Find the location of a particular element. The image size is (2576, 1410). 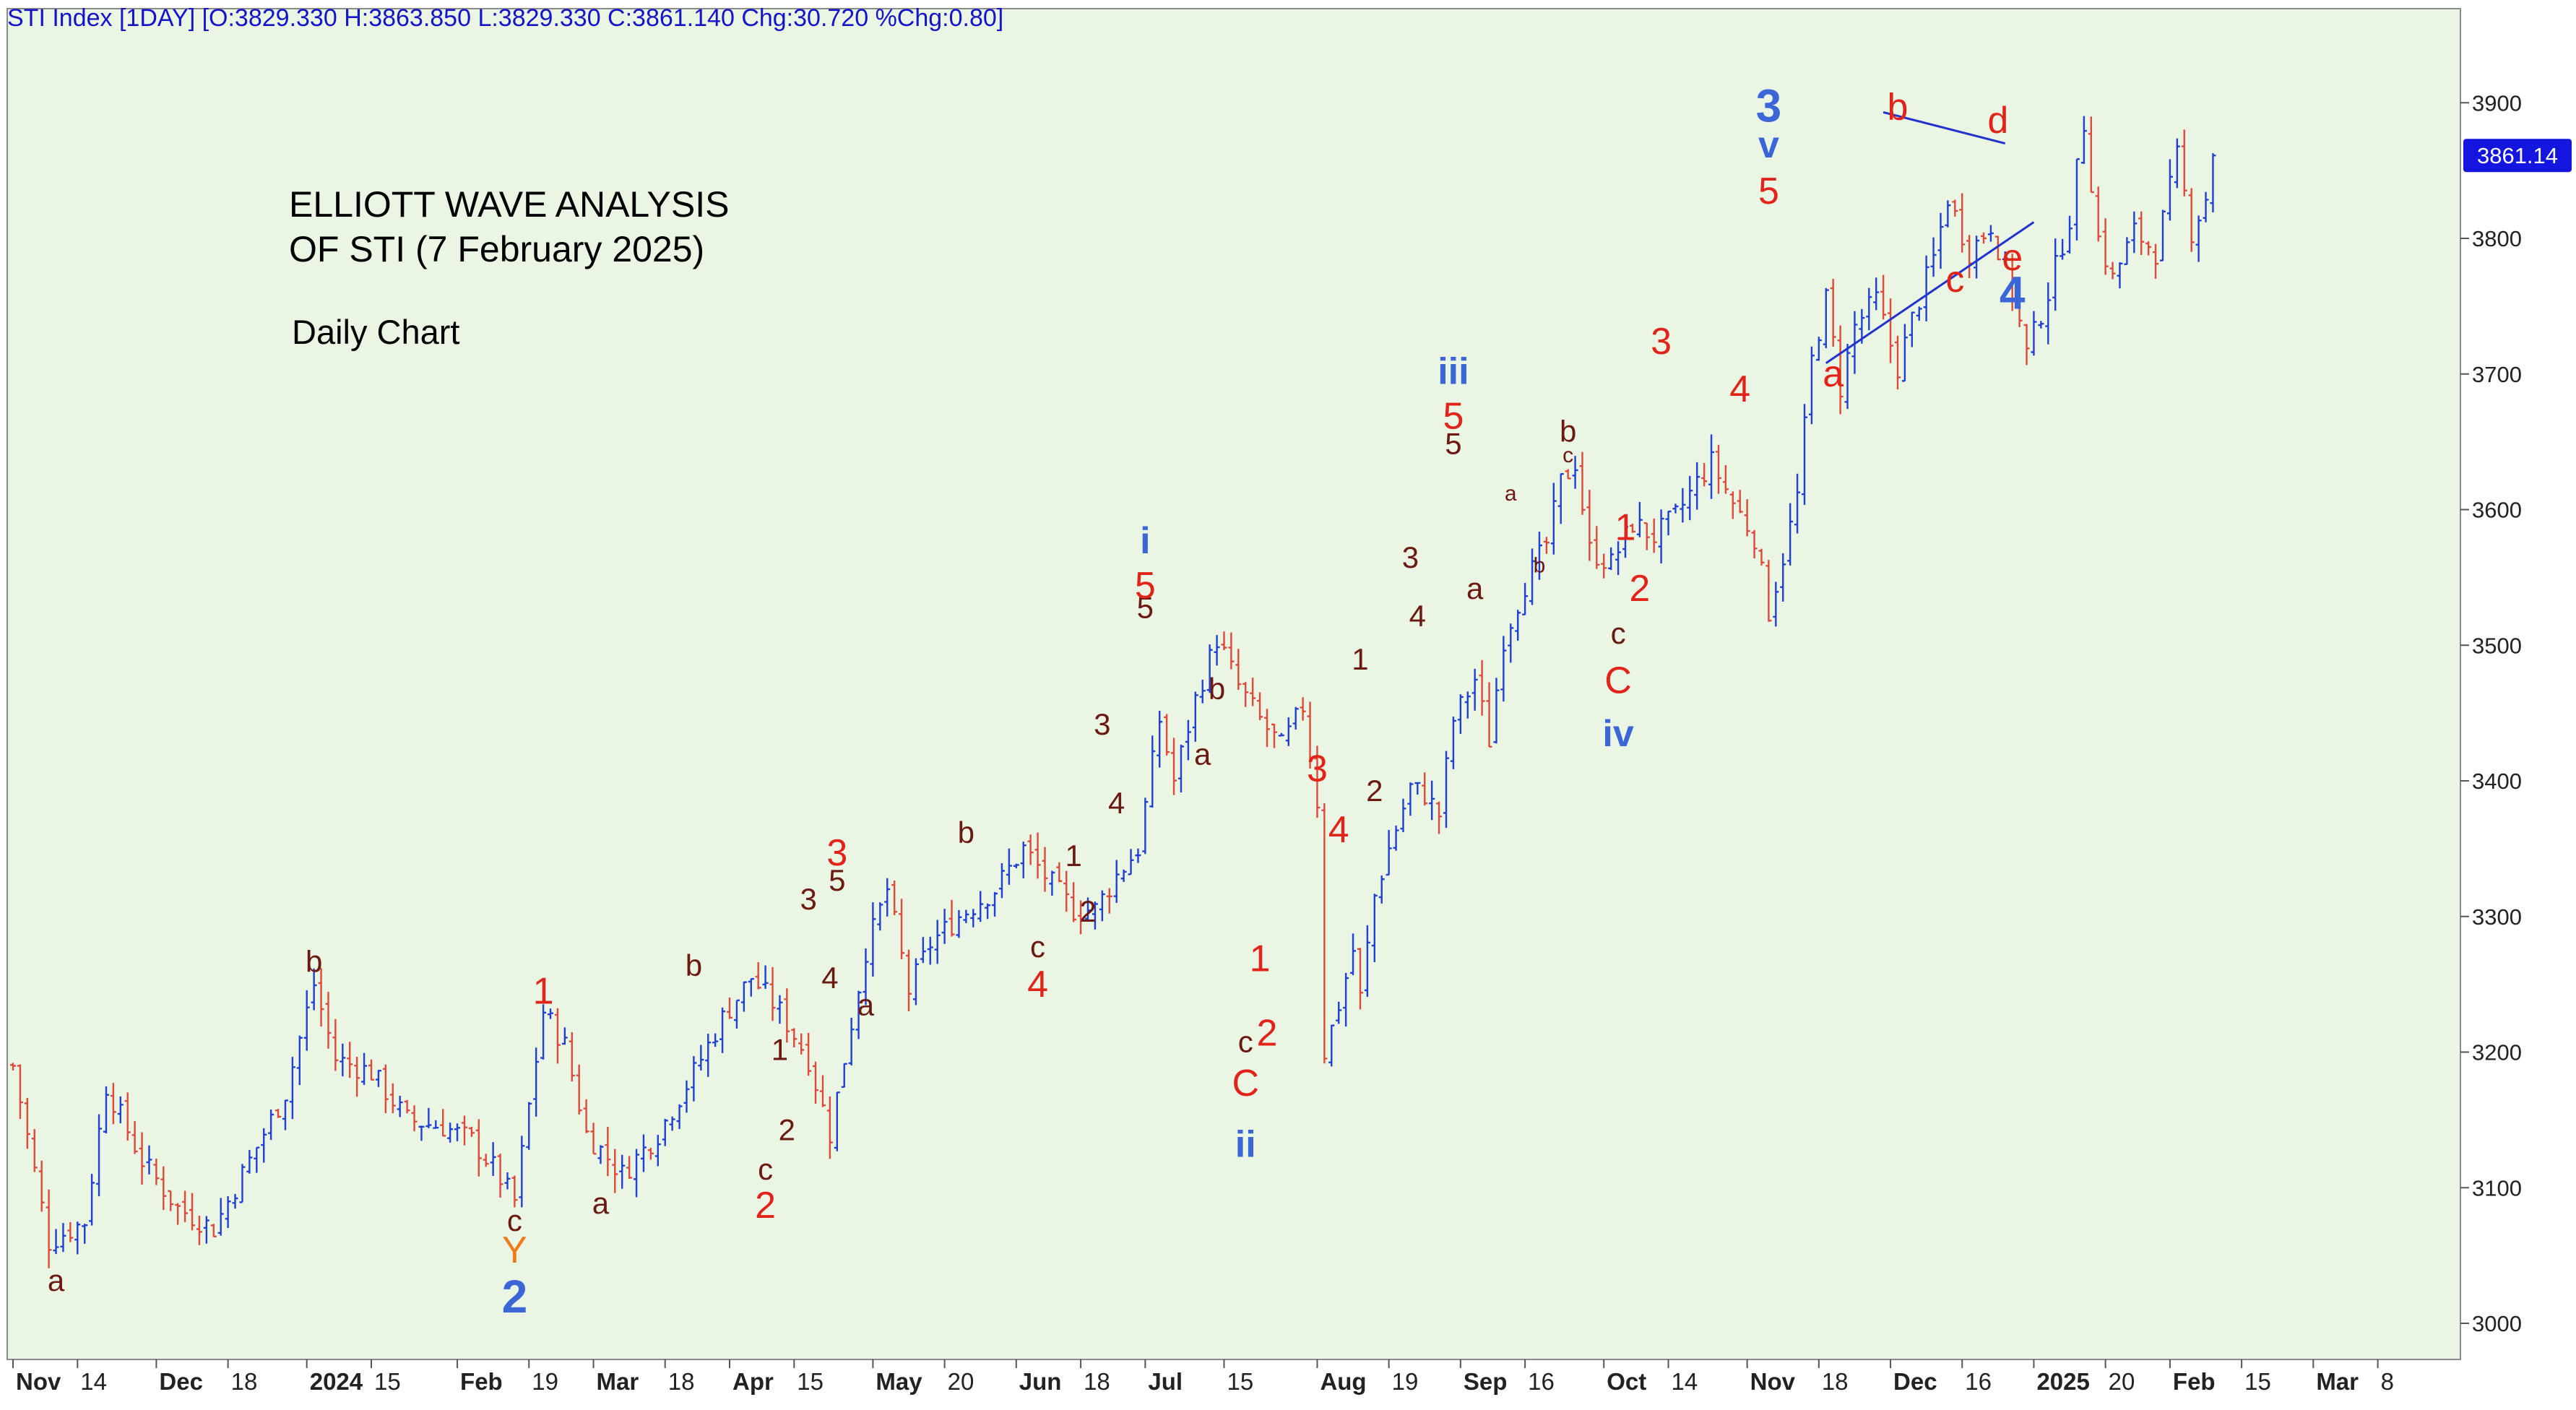

chart-subtitle: Daily Chart is located at coordinates (376, 332).